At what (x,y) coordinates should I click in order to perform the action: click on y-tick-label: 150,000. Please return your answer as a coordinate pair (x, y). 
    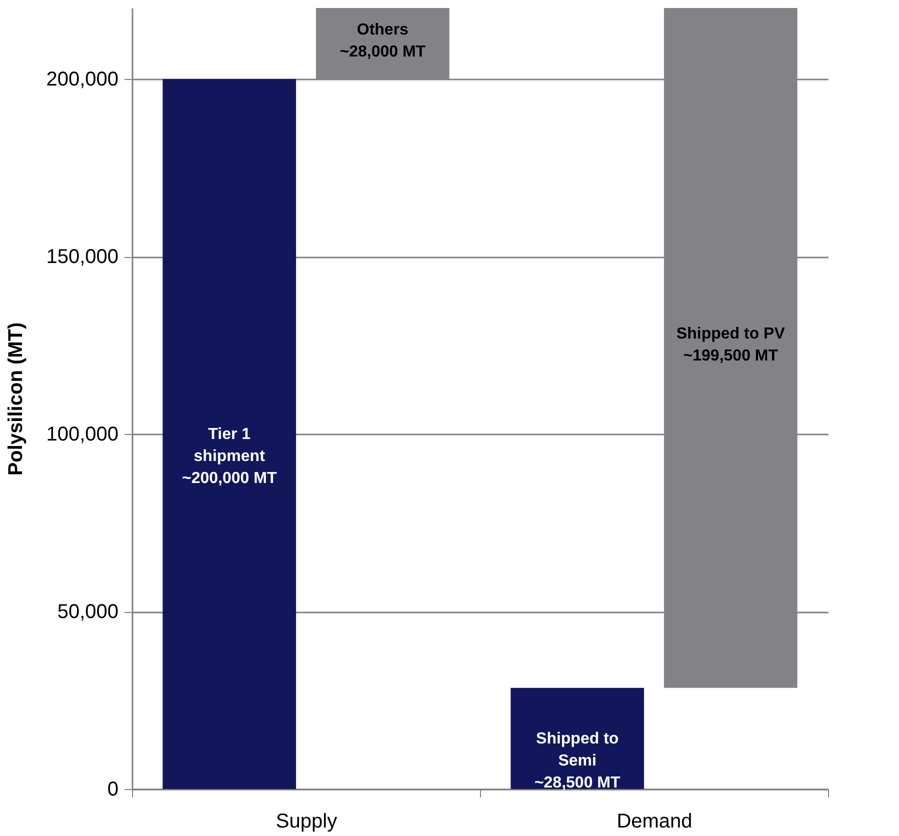
    Looking at the image, I should click on (82, 257).